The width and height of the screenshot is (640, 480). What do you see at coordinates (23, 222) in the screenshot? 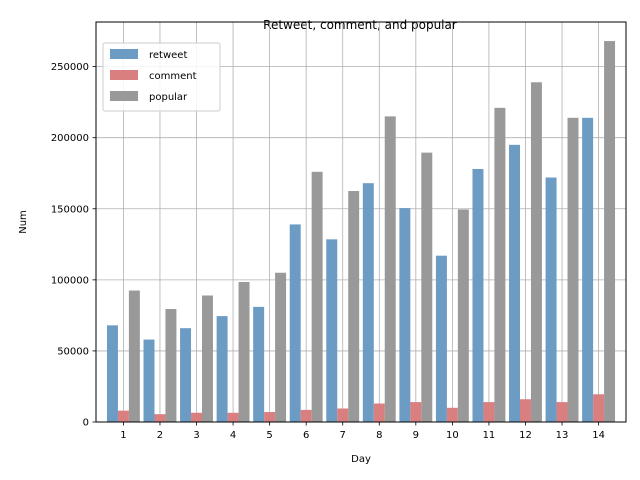
I see `y-axis-label: Num` at bounding box center [23, 222].